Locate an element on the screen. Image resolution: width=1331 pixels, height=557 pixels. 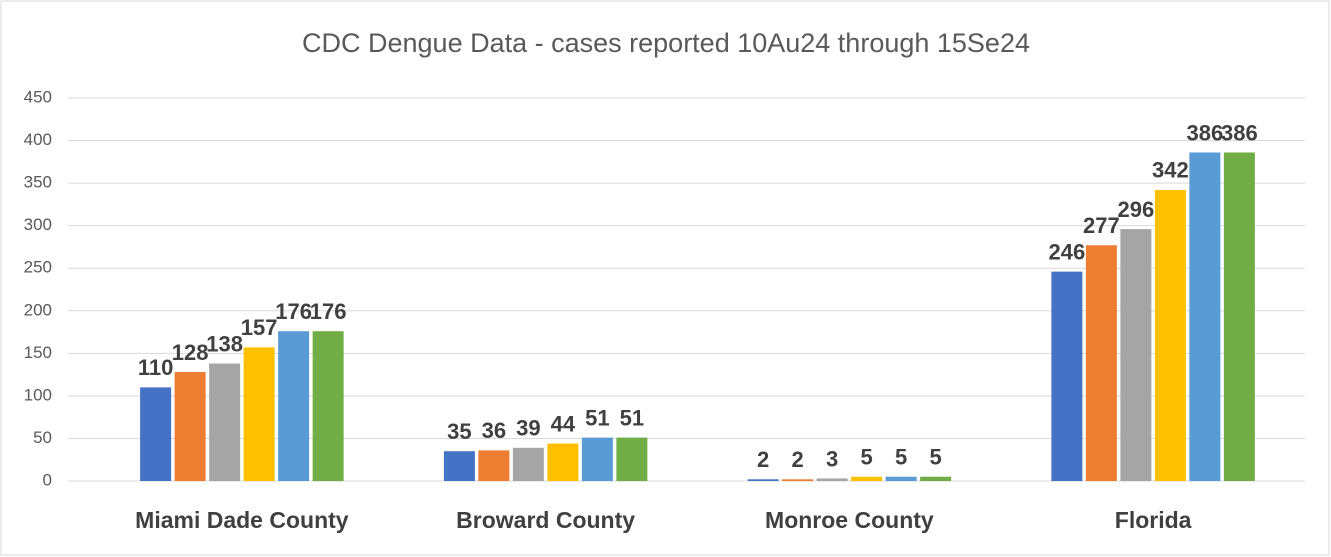
y-tick-label: 150 is located at coordinates (38, 352).